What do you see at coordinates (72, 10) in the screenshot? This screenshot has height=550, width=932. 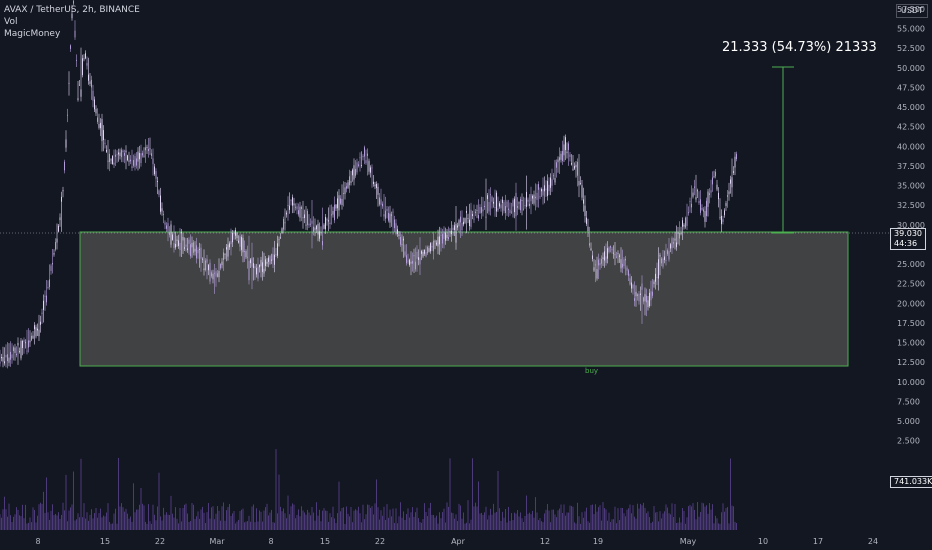 I see `symbol-title: AVAX / TetherUS, 2h, BINANCE` at bounding box center [72, 10].